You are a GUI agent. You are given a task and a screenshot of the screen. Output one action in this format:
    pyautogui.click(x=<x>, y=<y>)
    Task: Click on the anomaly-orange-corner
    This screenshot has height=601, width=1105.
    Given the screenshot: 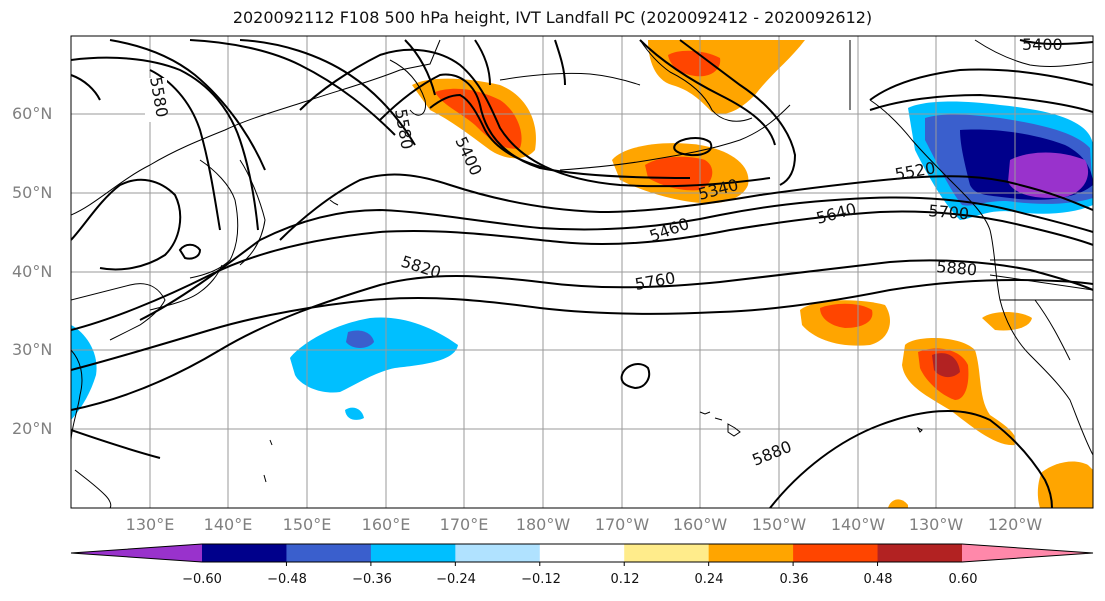 What is the action you would take?
    pyautogui.click(x=898, y=503)
    